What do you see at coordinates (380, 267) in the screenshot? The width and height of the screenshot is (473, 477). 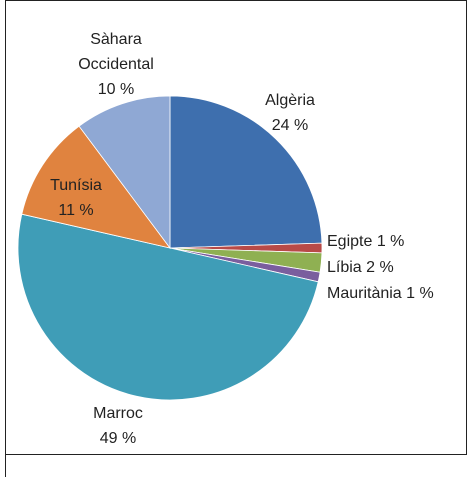 I see `slice-value: 2 %` at bounding box center [380, 267].